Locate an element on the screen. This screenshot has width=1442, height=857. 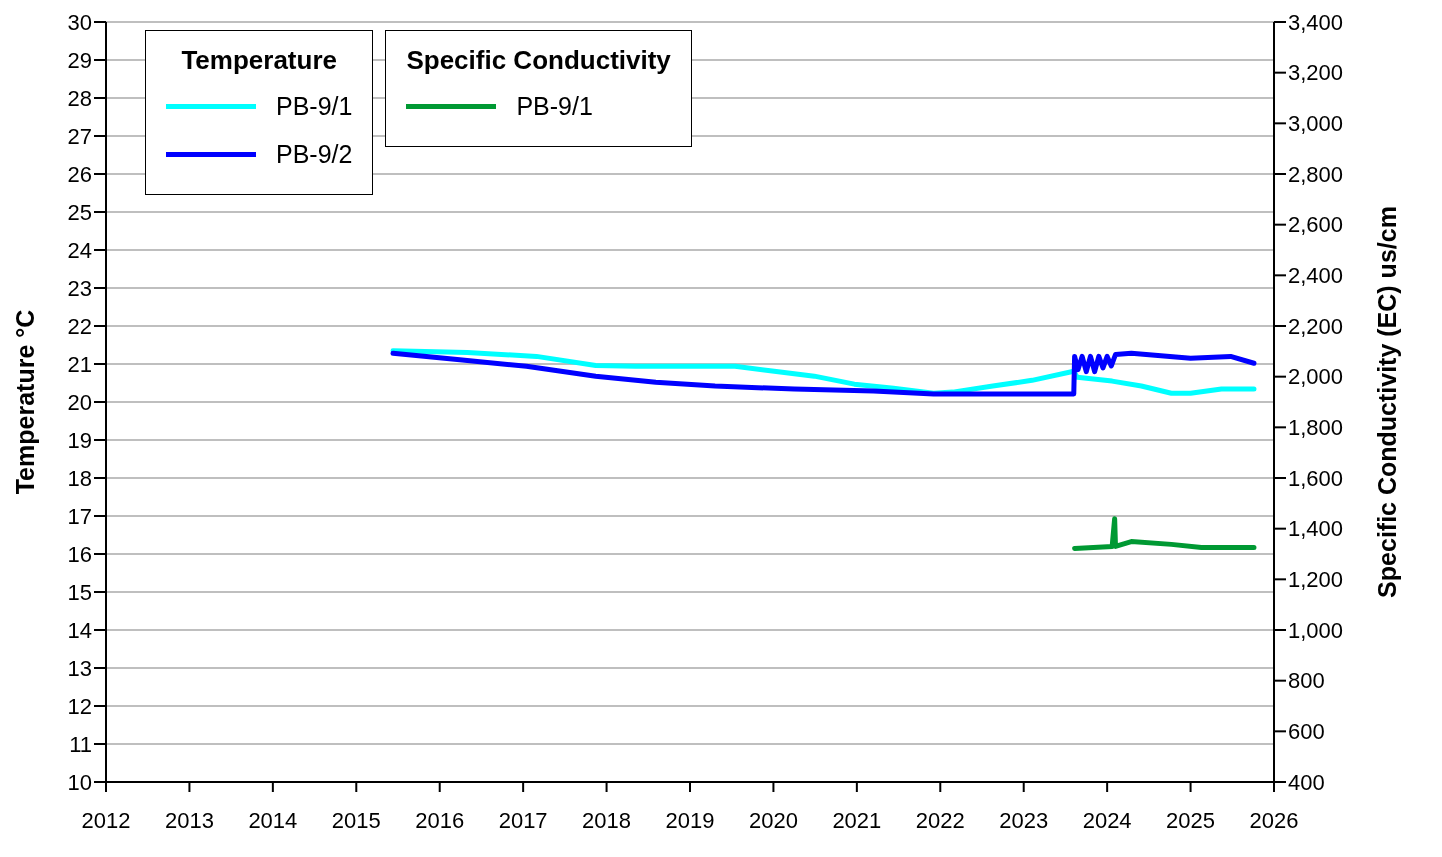
y2-tick-label: 2,400 is located at coordinates (1316, 276).